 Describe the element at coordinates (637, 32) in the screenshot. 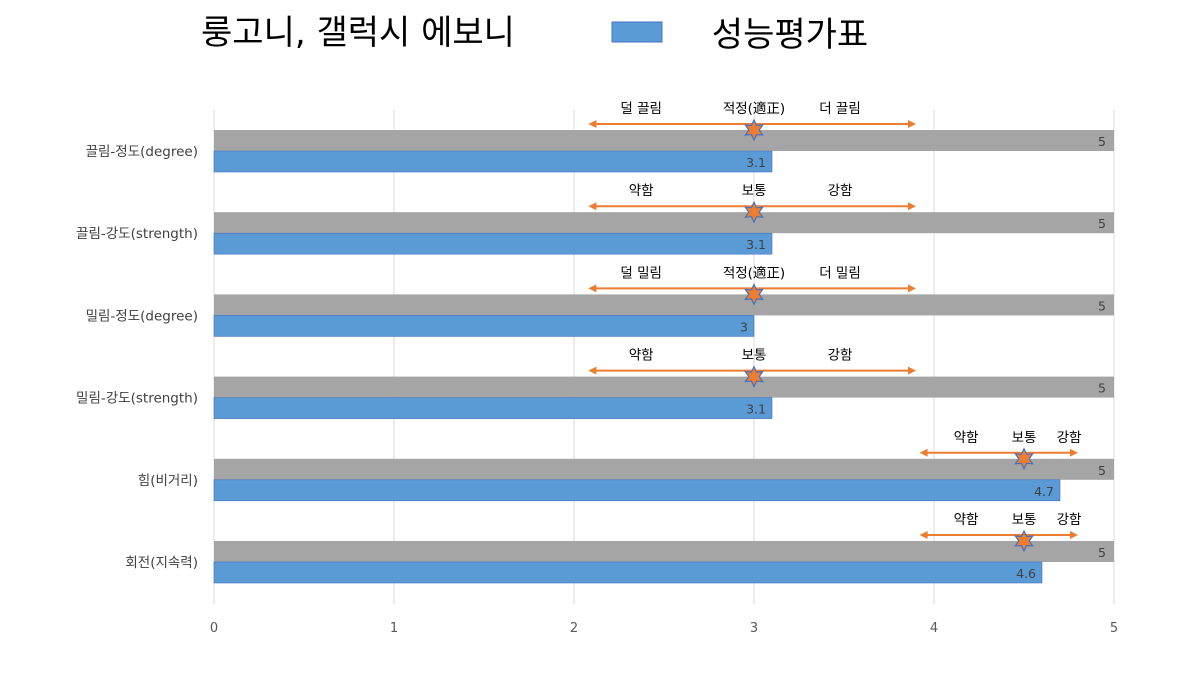

I see `legend-swatch` at that location.